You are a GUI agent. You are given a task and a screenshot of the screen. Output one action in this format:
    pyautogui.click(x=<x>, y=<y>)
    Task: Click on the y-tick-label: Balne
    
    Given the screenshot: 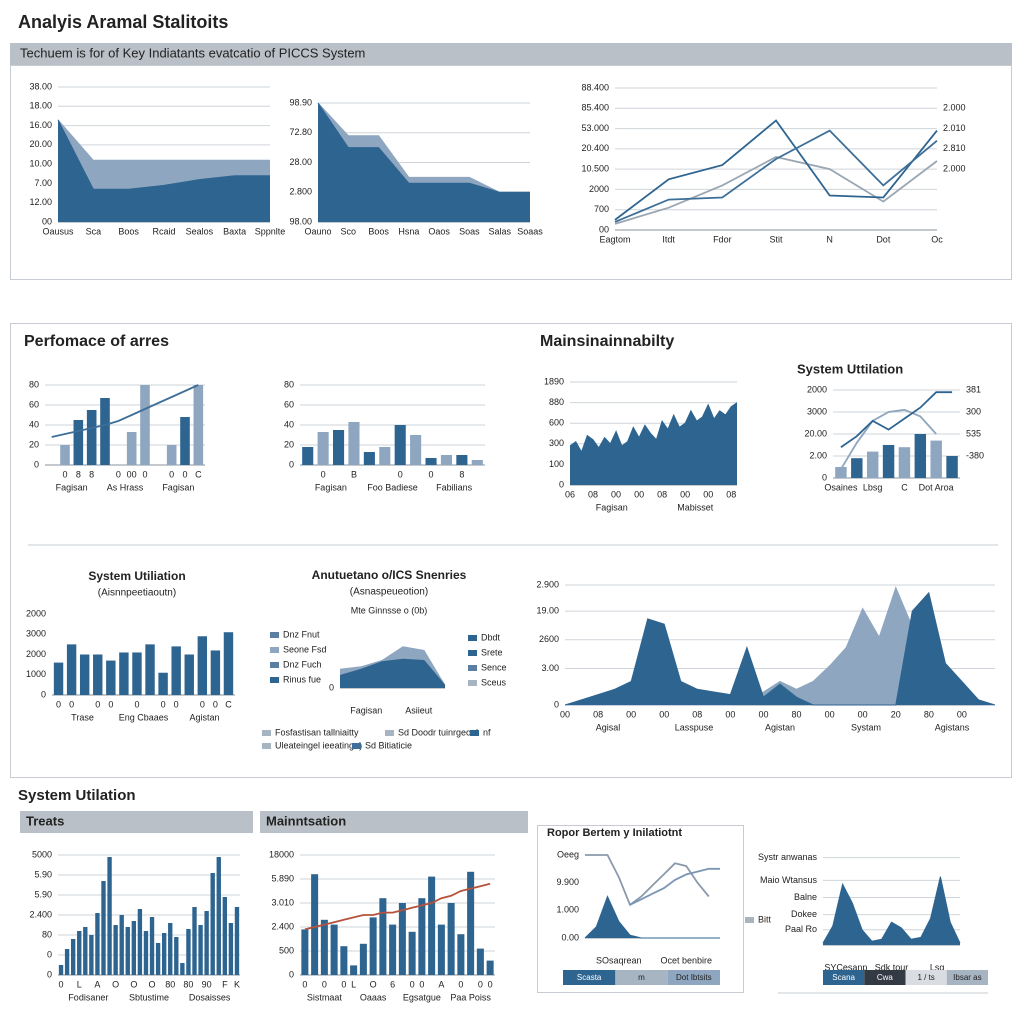 What is the action you would take?
    pyautogui.click(x=805, y=897)
    